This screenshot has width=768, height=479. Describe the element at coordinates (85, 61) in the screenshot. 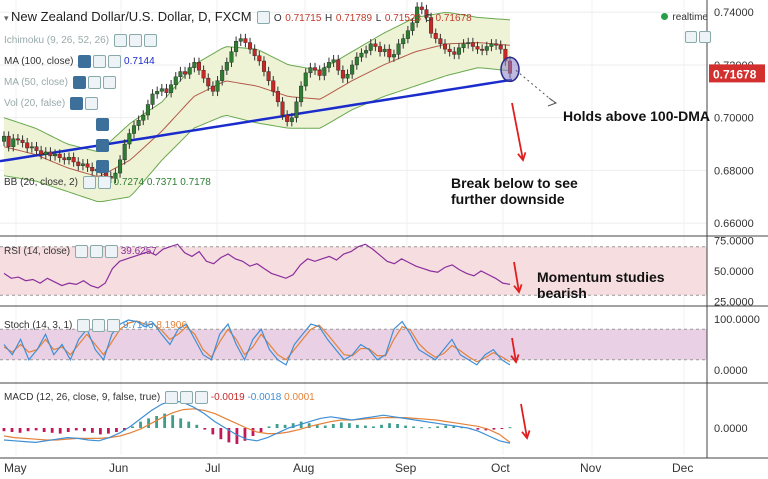

I see `ma100-settings-icon` at that location.